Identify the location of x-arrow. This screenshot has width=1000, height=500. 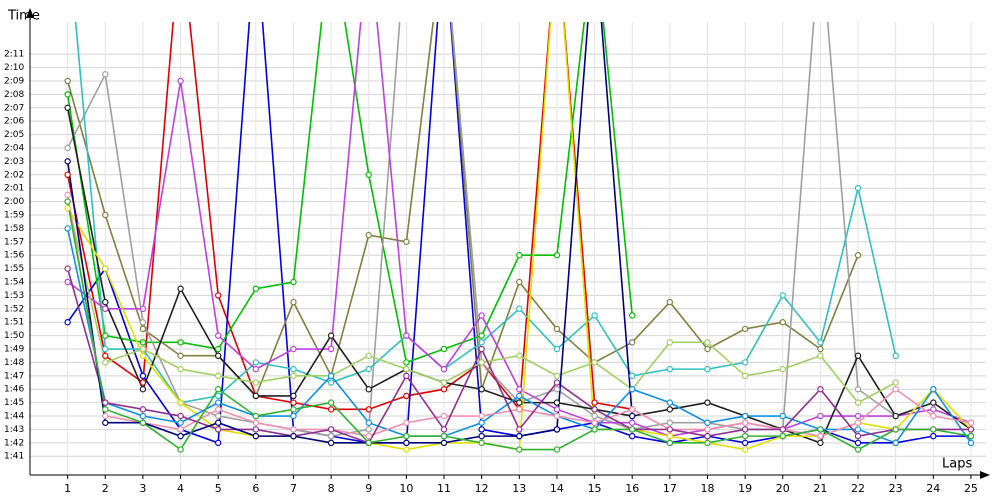
(985, 475).